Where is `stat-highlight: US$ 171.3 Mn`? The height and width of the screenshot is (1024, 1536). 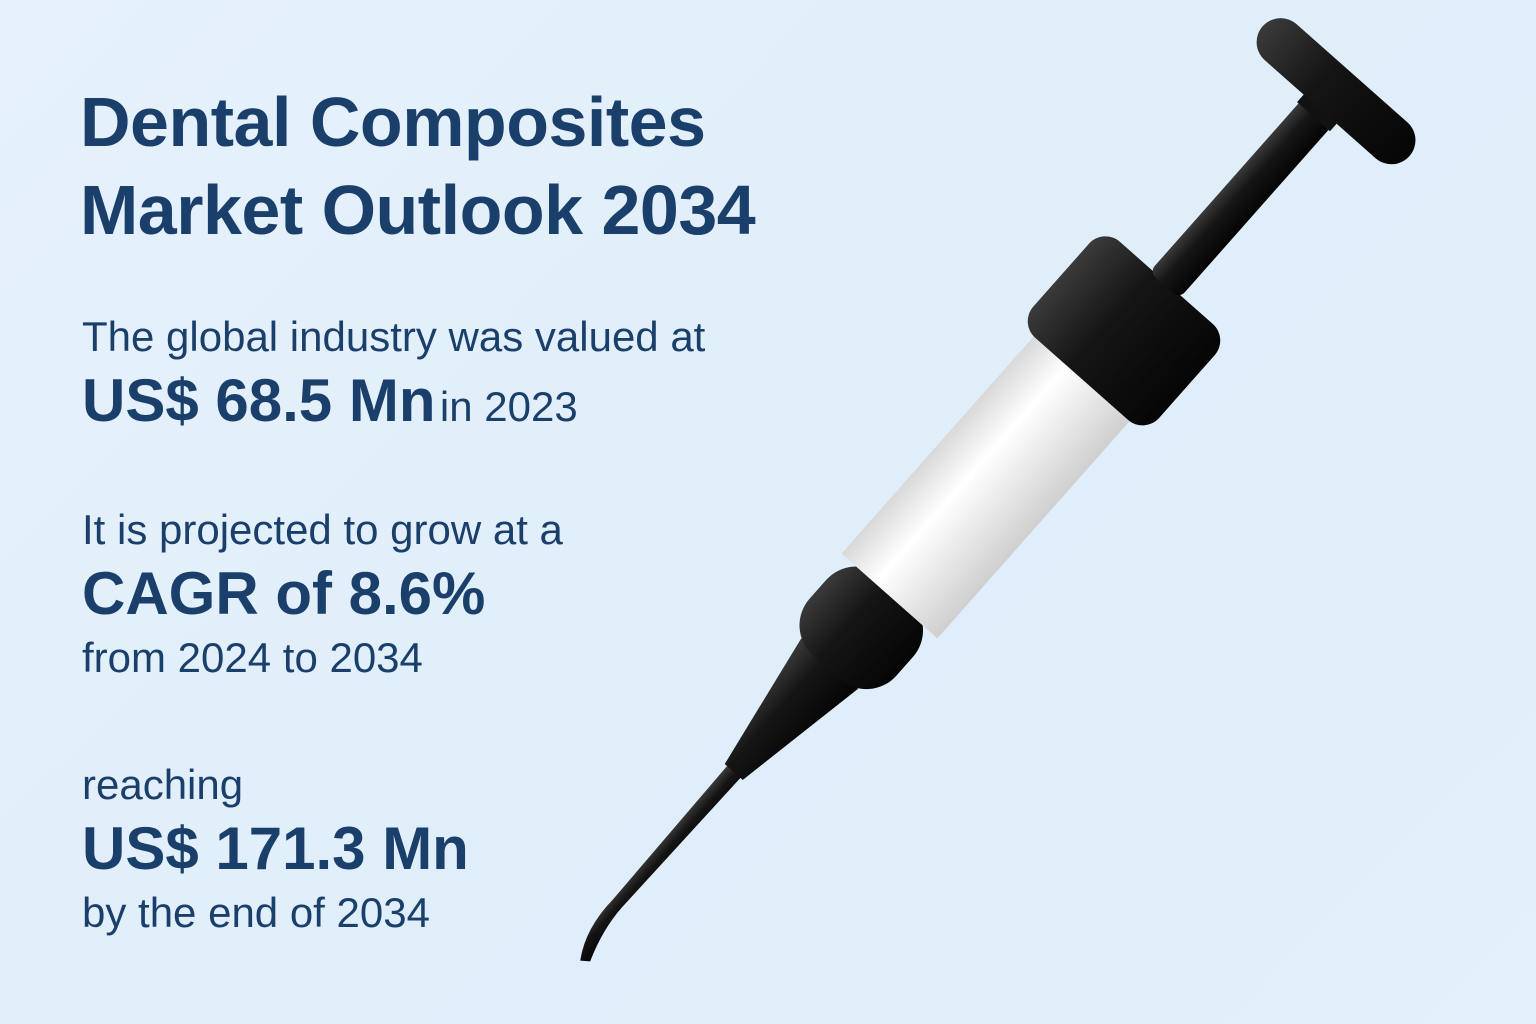 stat-highlight: US$ 171.3 Mn is located at coordinates (275, 848).